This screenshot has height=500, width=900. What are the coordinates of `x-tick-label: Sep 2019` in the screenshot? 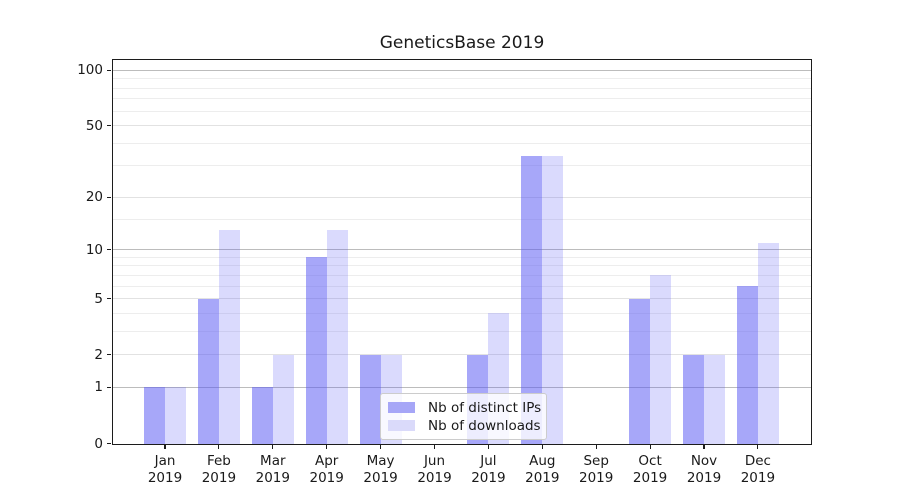 It's located at (596, 470).